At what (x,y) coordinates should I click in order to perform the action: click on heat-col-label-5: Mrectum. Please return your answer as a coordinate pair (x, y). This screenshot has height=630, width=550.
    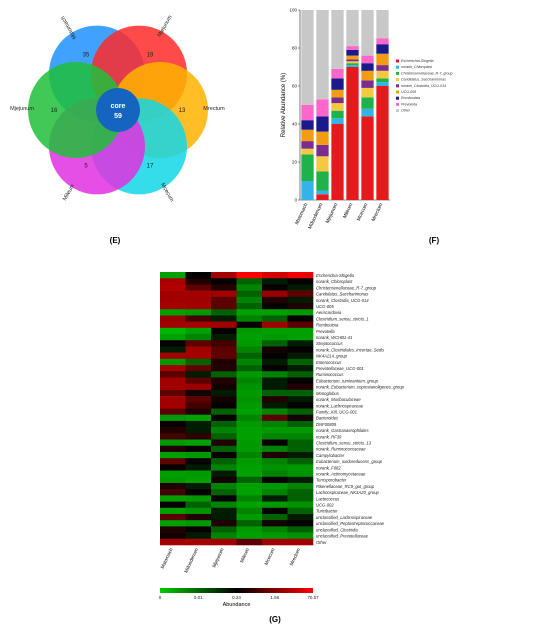
    Looking at the image, I should click on (295, 556).